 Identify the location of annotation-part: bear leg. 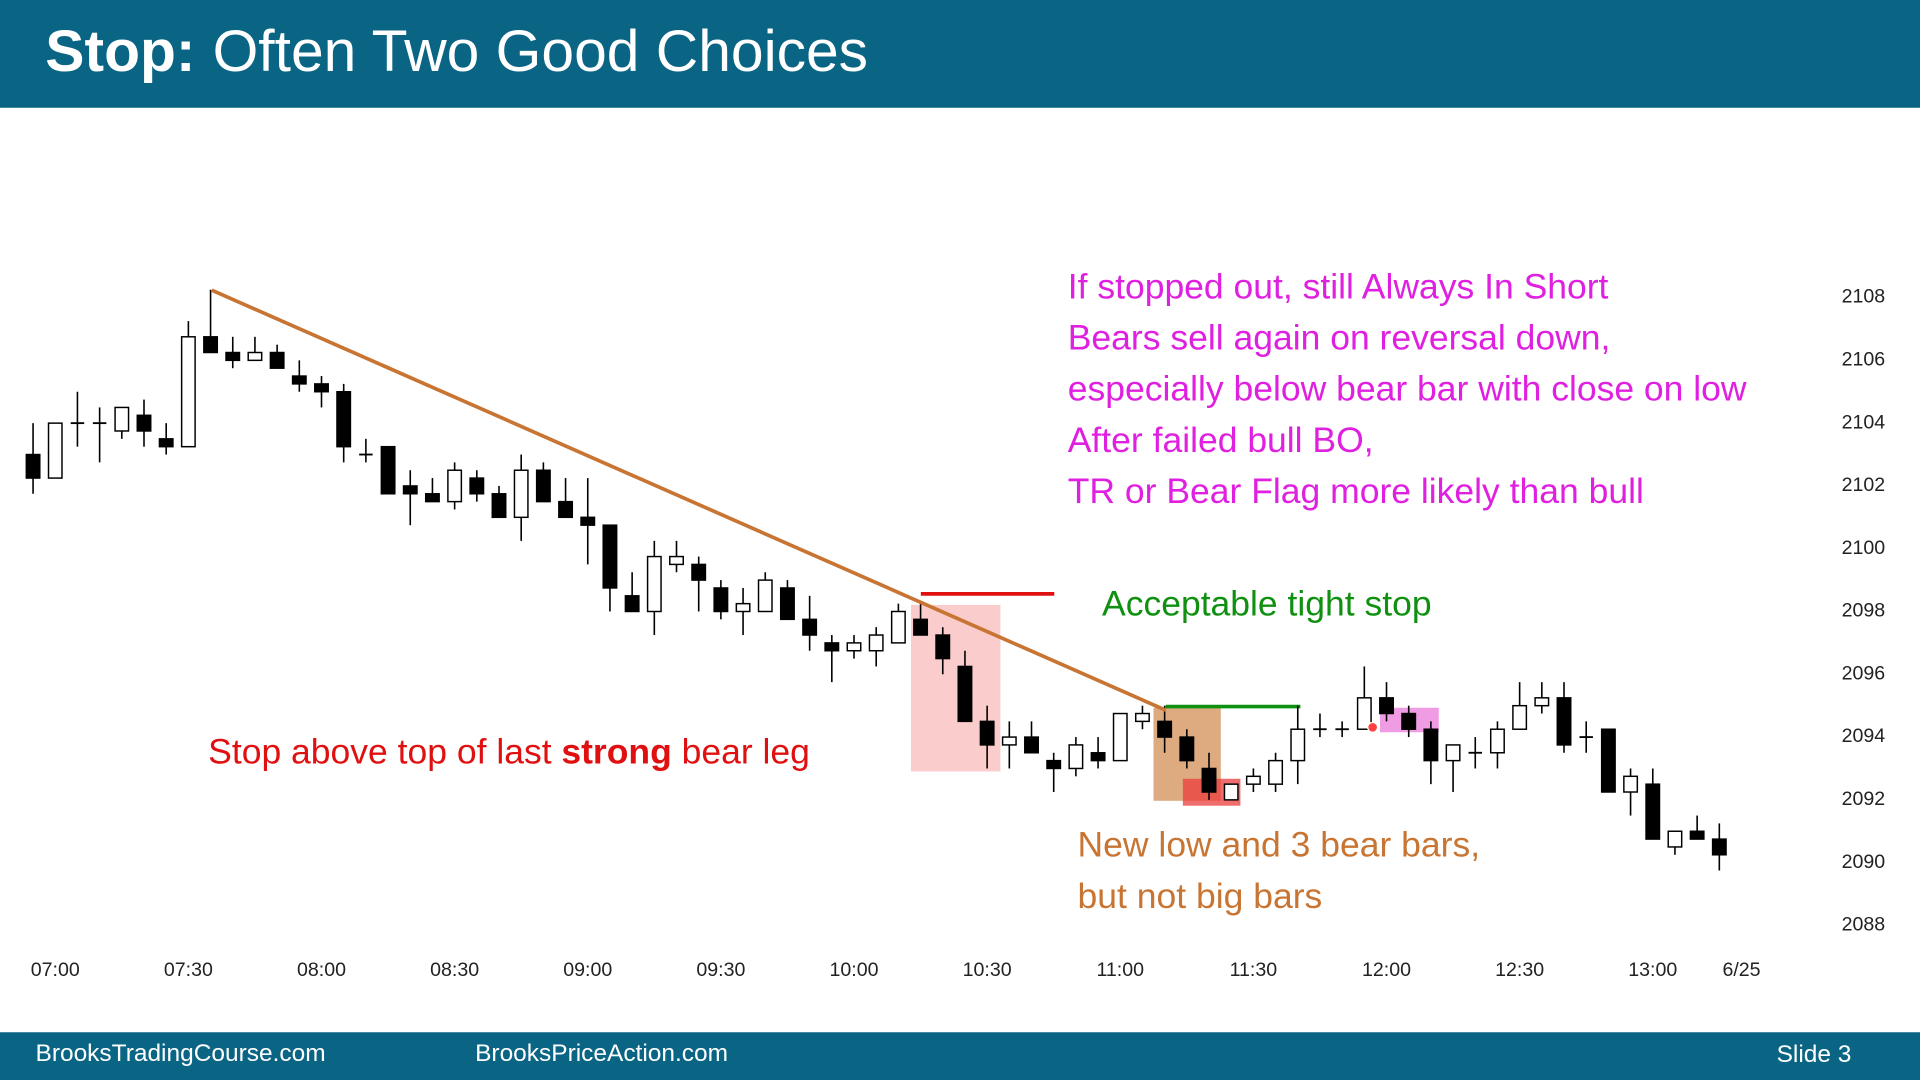
(746, 752).